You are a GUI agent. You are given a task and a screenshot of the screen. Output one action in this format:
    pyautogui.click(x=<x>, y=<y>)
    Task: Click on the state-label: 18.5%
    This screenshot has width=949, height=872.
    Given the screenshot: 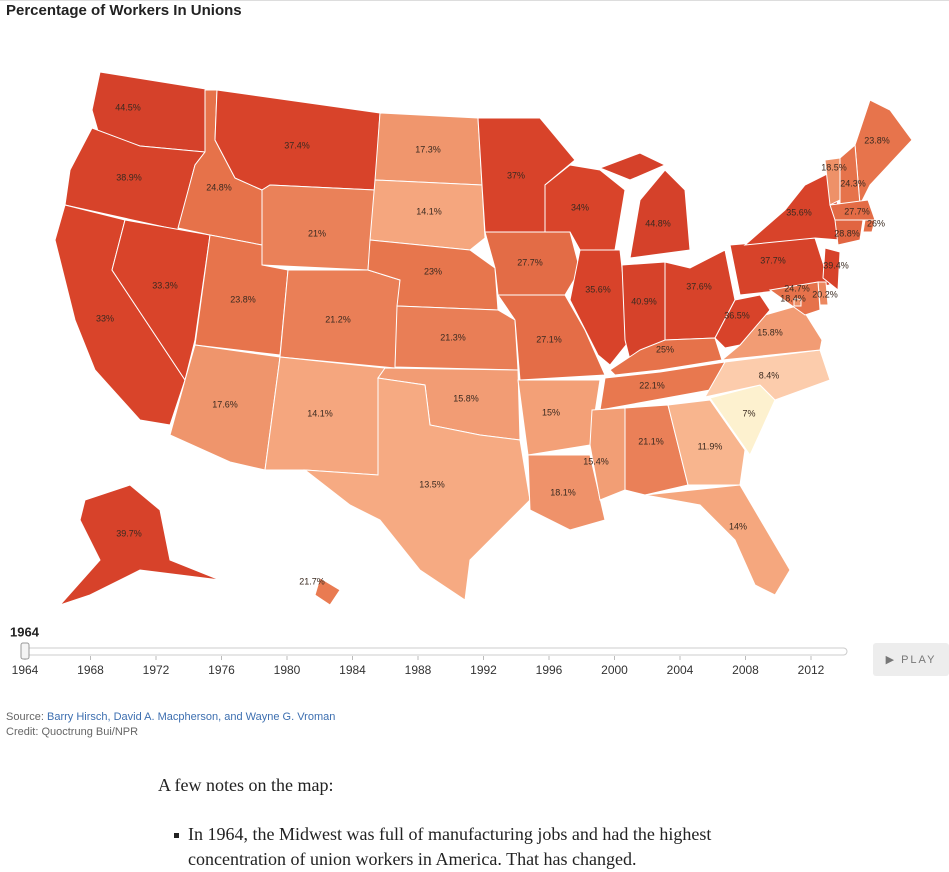 What is the action you would take?
    pyautogui.click(x=834, y=167)
    